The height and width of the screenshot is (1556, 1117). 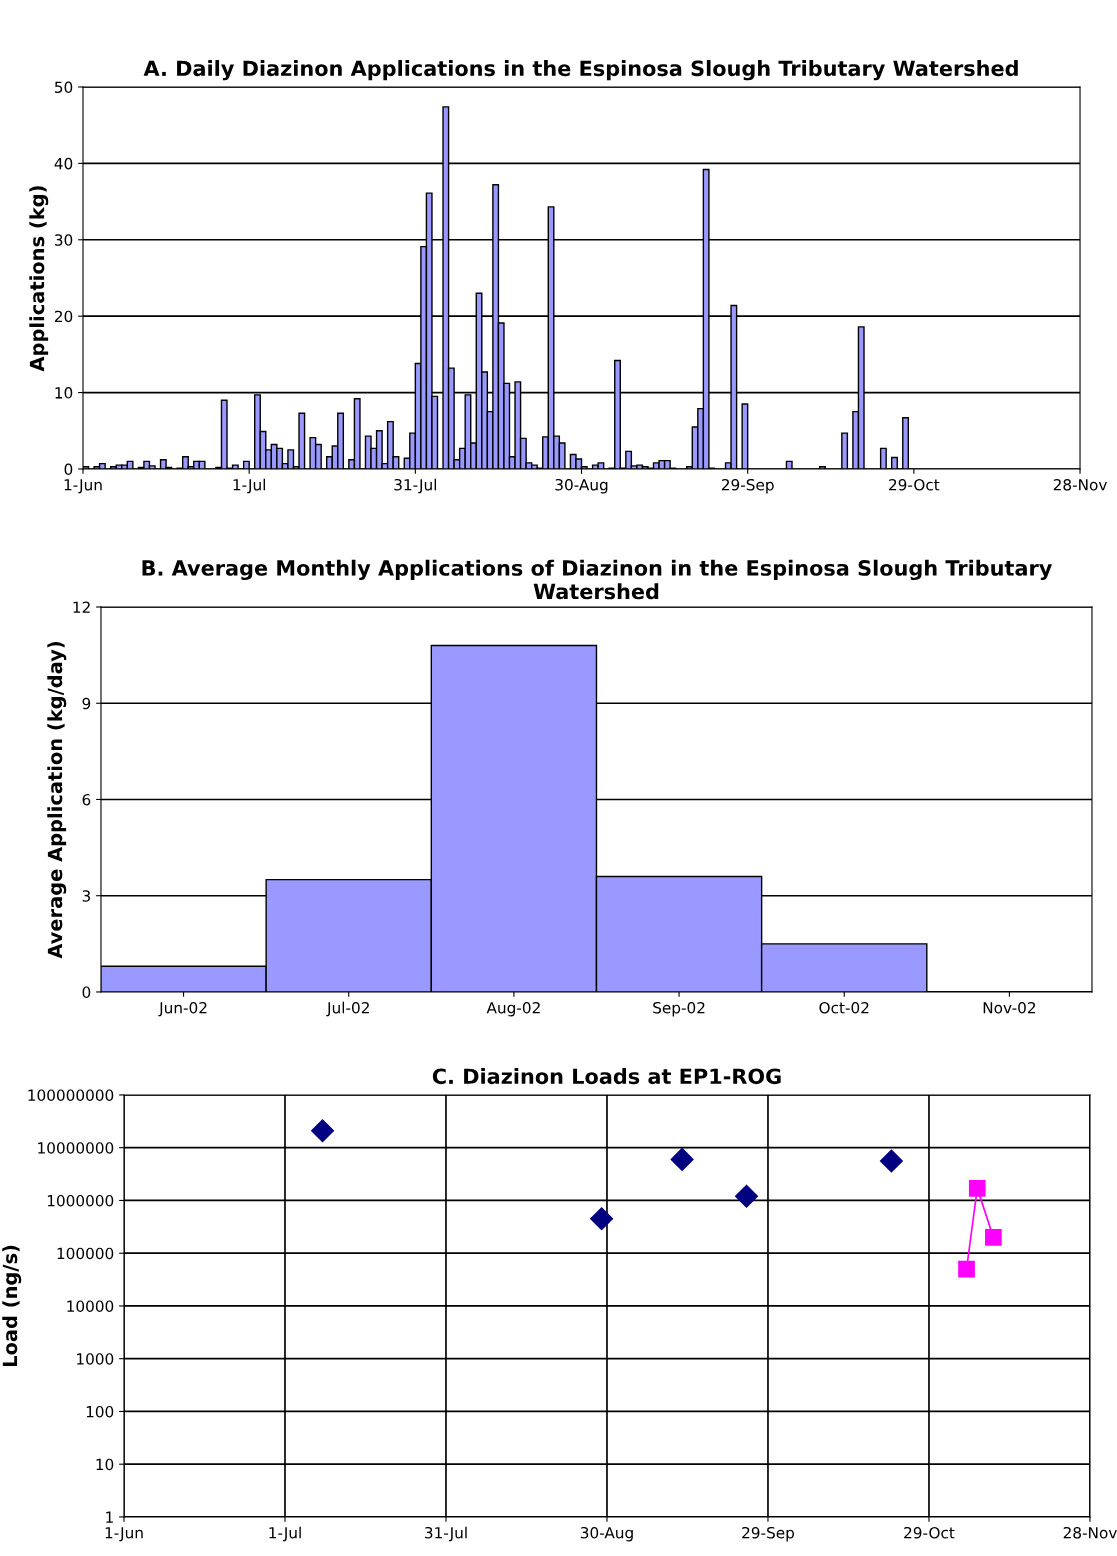 What do you see at coordinates (57, 800) in the screenshot?
I see `y-axis-title: Average Application (kg/day)` at bounding box center [57, 800].